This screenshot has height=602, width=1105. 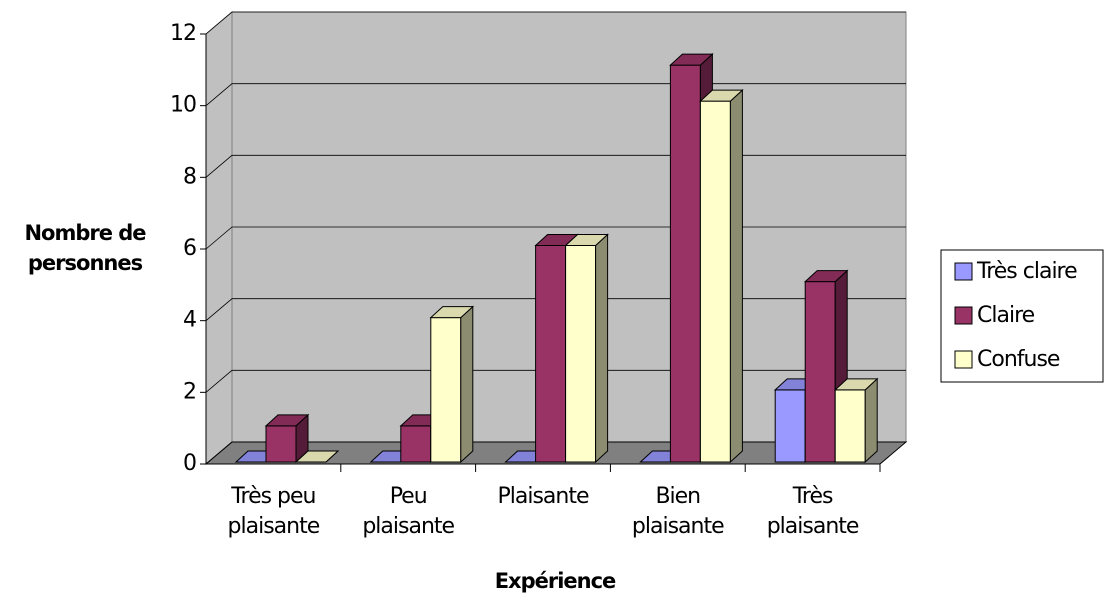 I want to click on x-tick-label: Plaisante, so click(x=543, y=496).